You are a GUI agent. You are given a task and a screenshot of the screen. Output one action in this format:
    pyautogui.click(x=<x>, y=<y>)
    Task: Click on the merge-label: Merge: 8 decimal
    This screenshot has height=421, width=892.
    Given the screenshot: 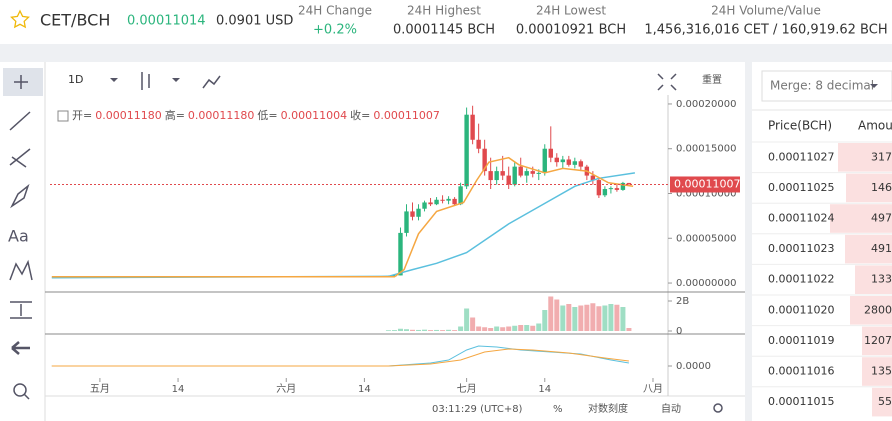 What is the action you would take?
    pyautogui.click(x=822, y=86)
    